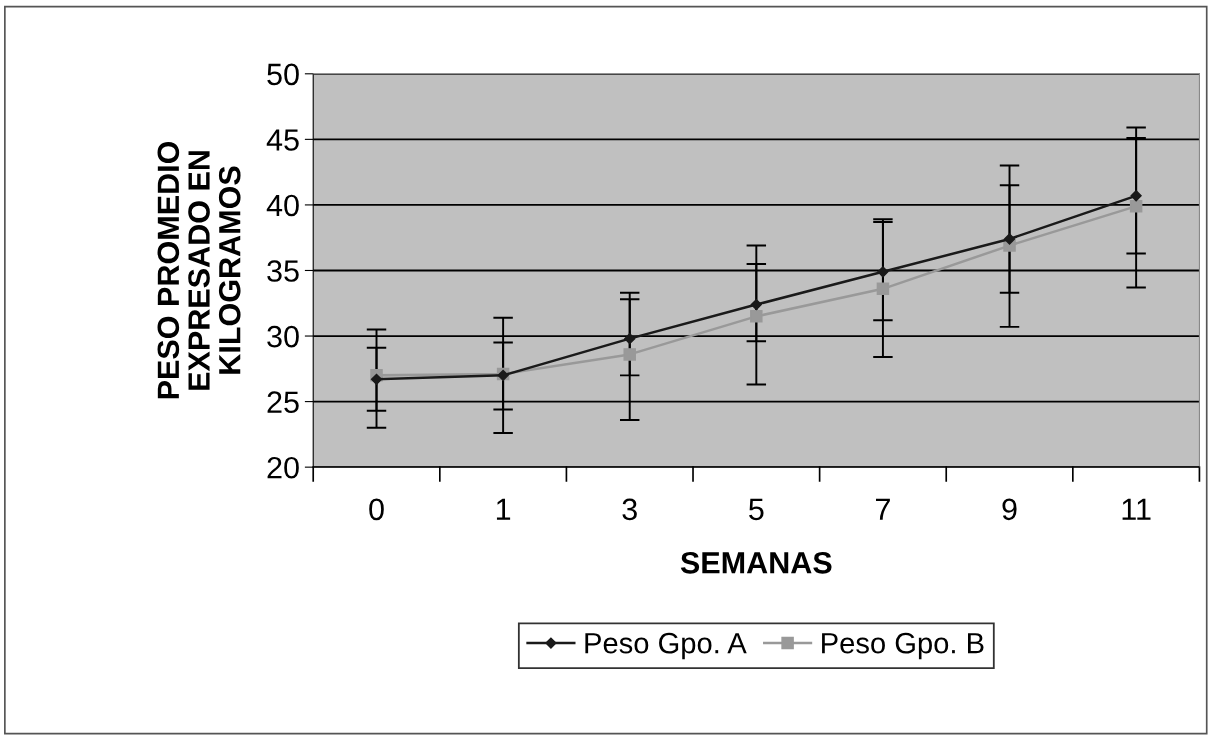 Image resolution: width=1214 pixels, height=738 pixels. I want to click on x-axis-title: SEMANAS, so click(756, 563).